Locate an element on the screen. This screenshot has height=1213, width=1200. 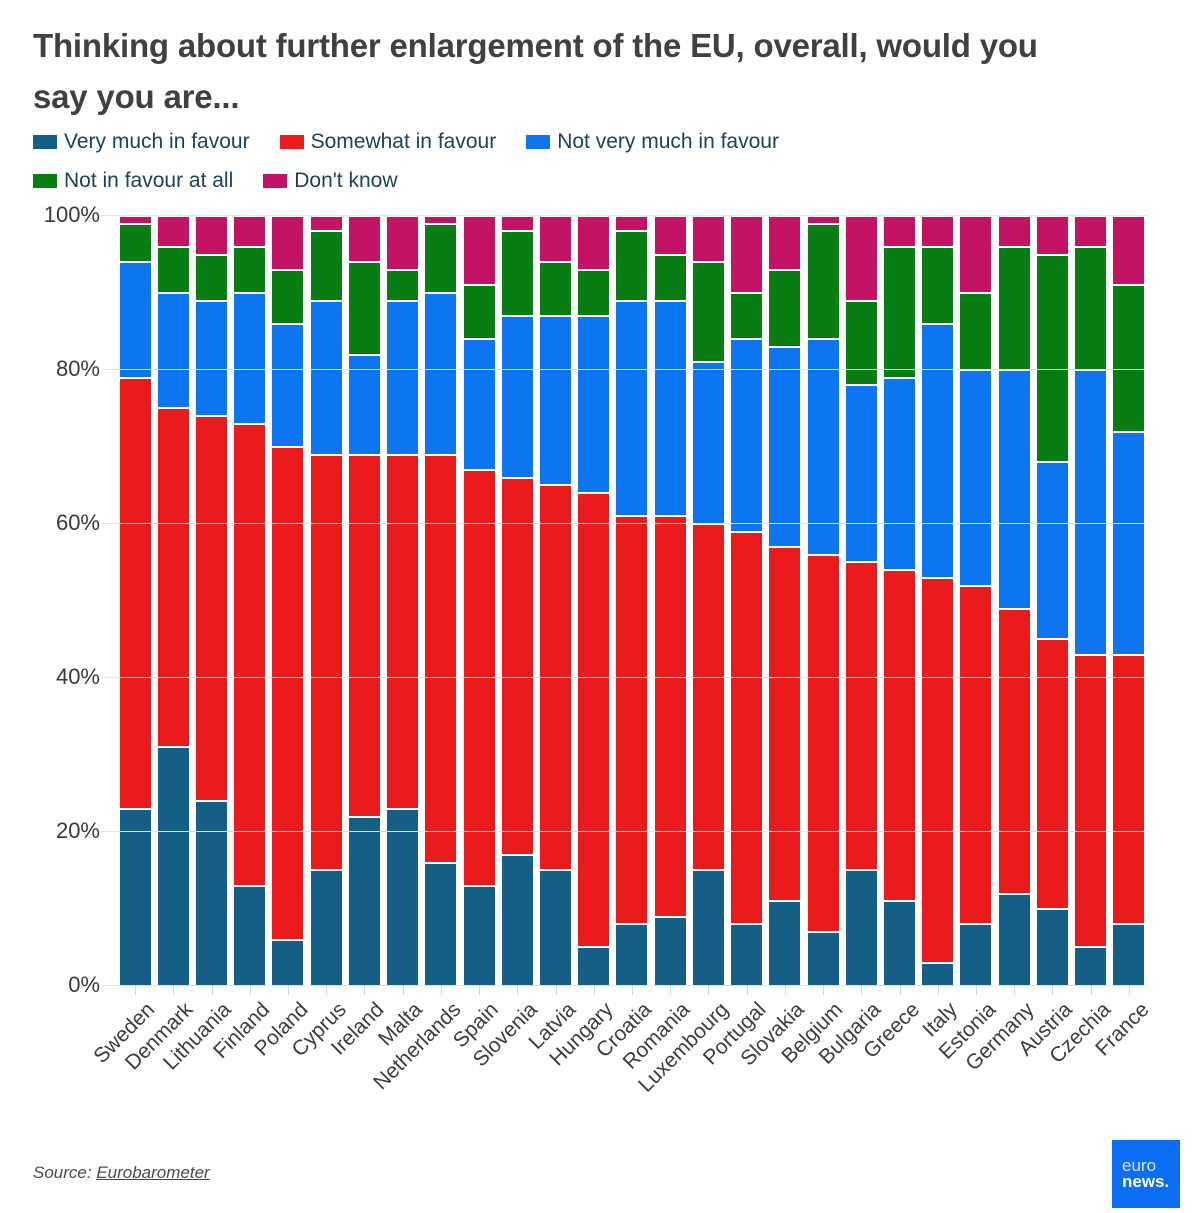
bar-czechia is located at coordinates (1091, 600).